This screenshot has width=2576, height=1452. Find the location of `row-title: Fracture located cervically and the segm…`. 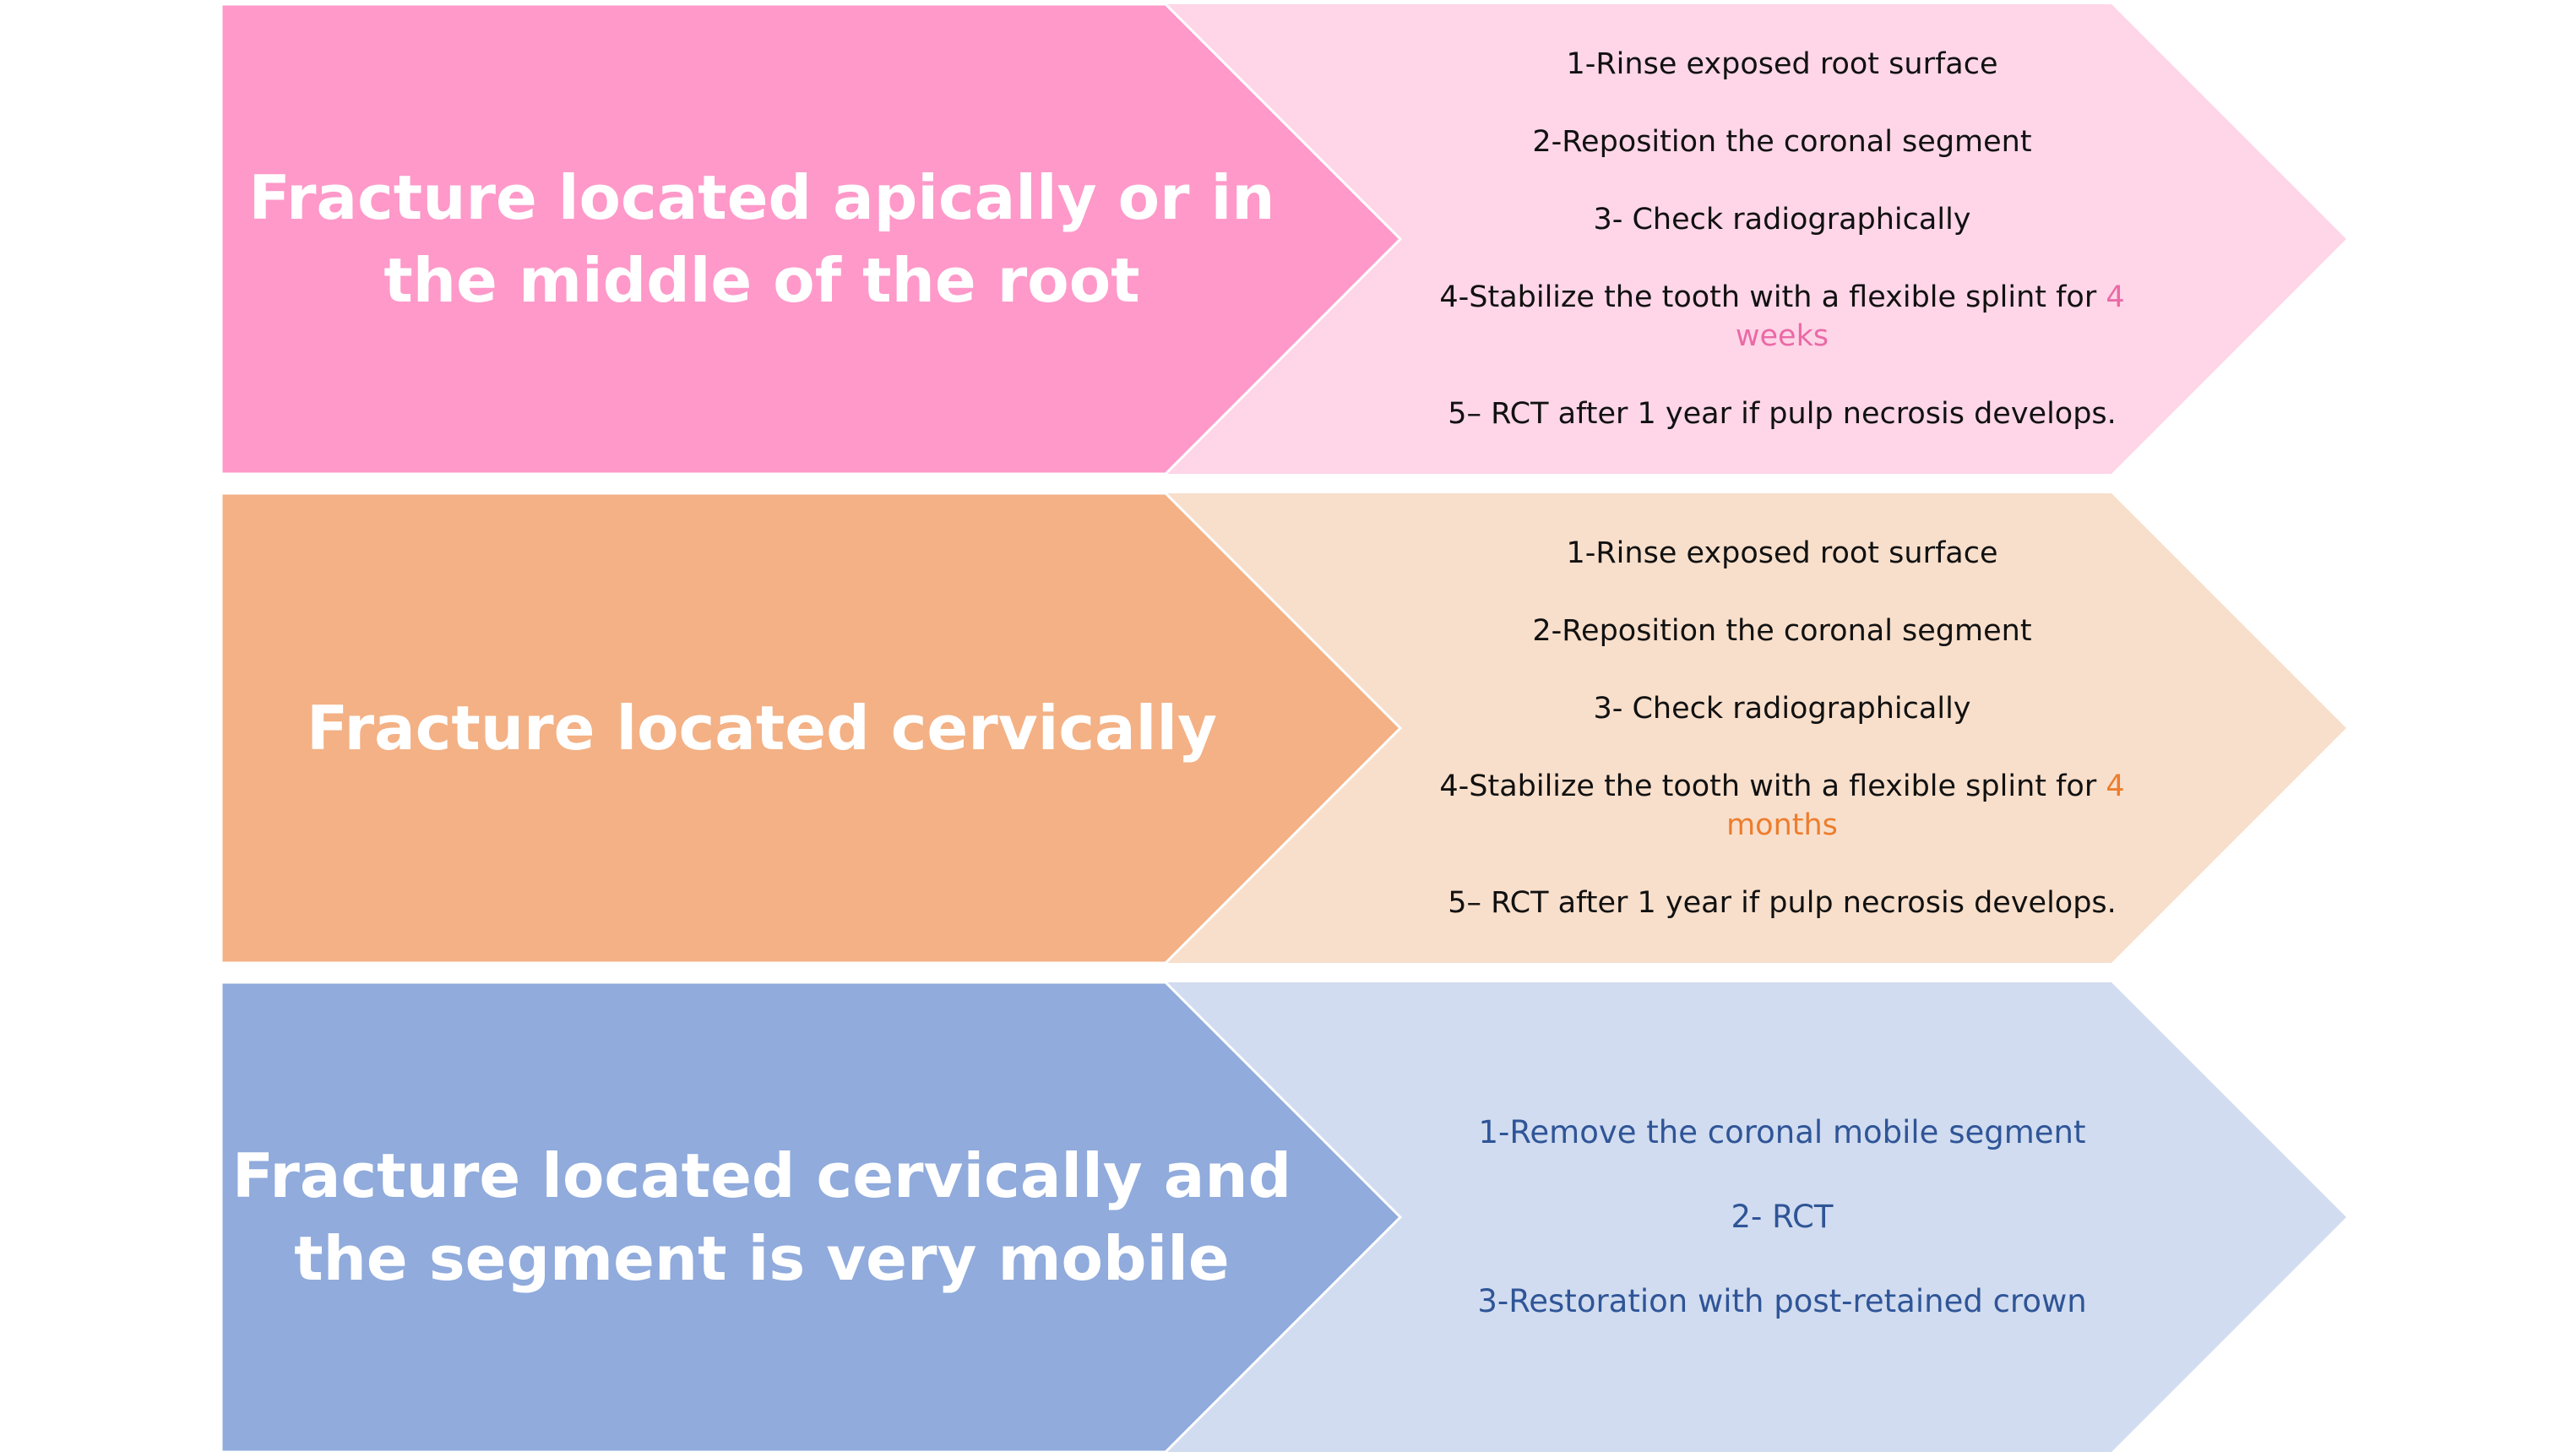

row-title: Fracture located cervically and the segm… is located at coordinates (761, 1217).